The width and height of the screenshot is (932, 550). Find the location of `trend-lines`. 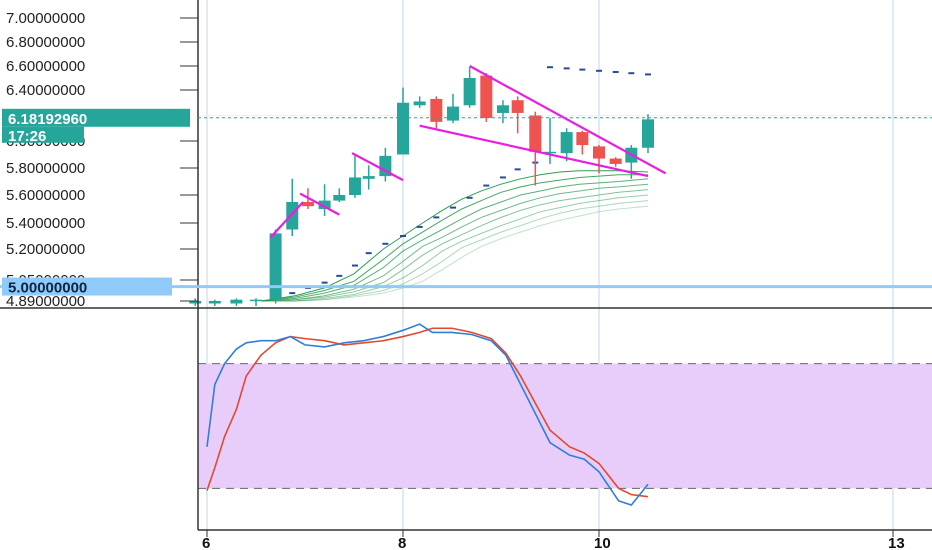

trend-lines is located at coordinates (468, 152).